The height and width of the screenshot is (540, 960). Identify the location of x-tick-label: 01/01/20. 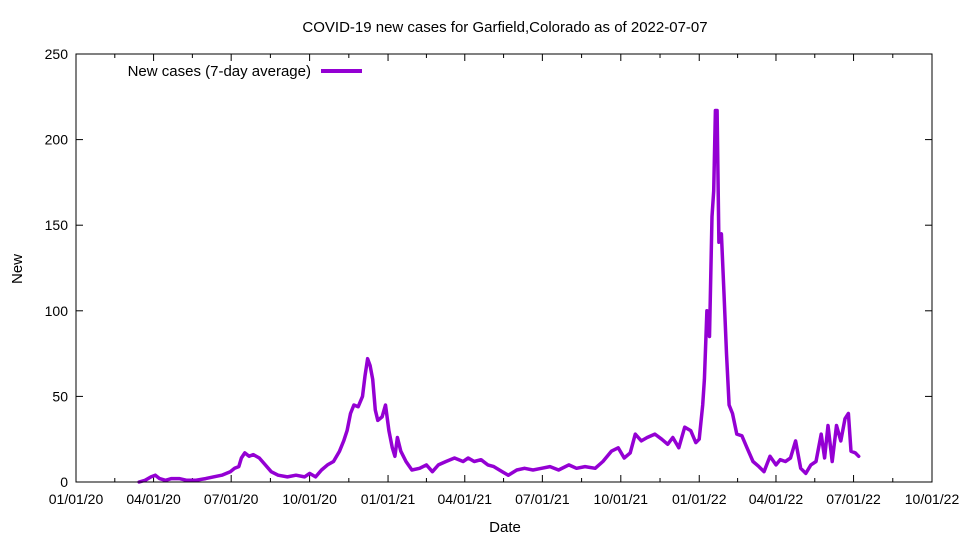
(76, 499).